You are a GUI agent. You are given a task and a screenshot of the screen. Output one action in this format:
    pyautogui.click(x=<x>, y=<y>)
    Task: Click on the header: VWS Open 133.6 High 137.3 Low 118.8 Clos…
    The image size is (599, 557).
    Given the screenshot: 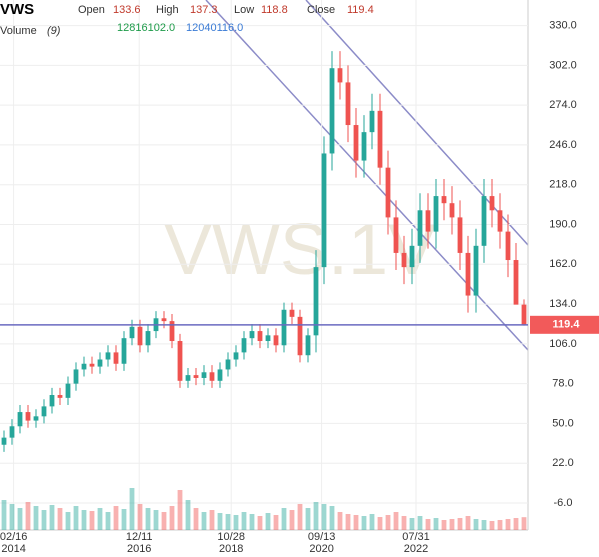 What is the action you would take?
    pyautogui.click(x=187, y=19)
    